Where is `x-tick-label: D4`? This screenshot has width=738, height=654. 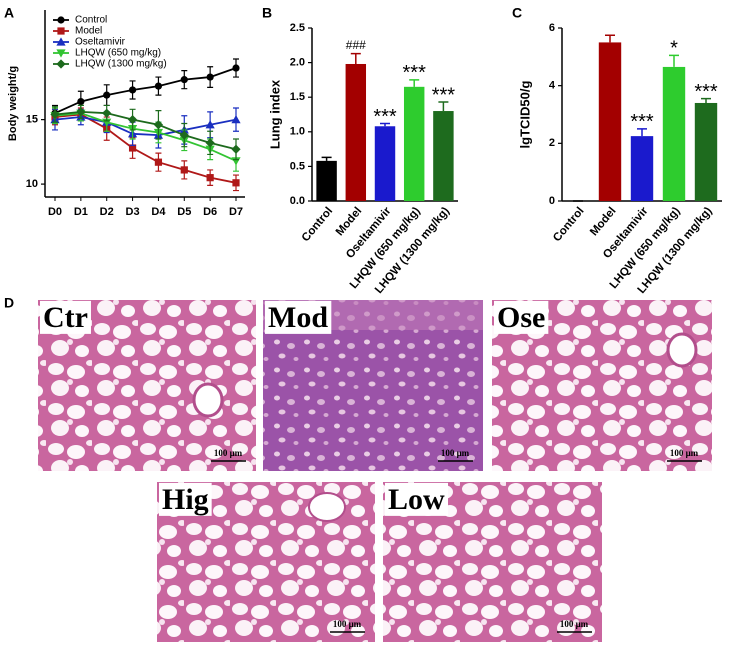 x-tick-label: D4 is located at coordinates (158, 212).